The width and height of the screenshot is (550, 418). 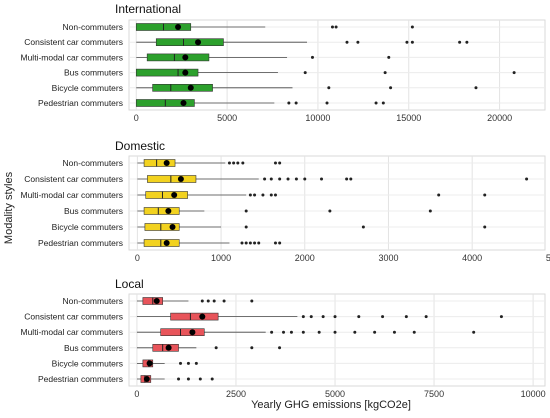 What do you see at coordinates (305, 258) in the screenshot?
I see `x-tick-label: 2000` at bounding box center [305, 258].